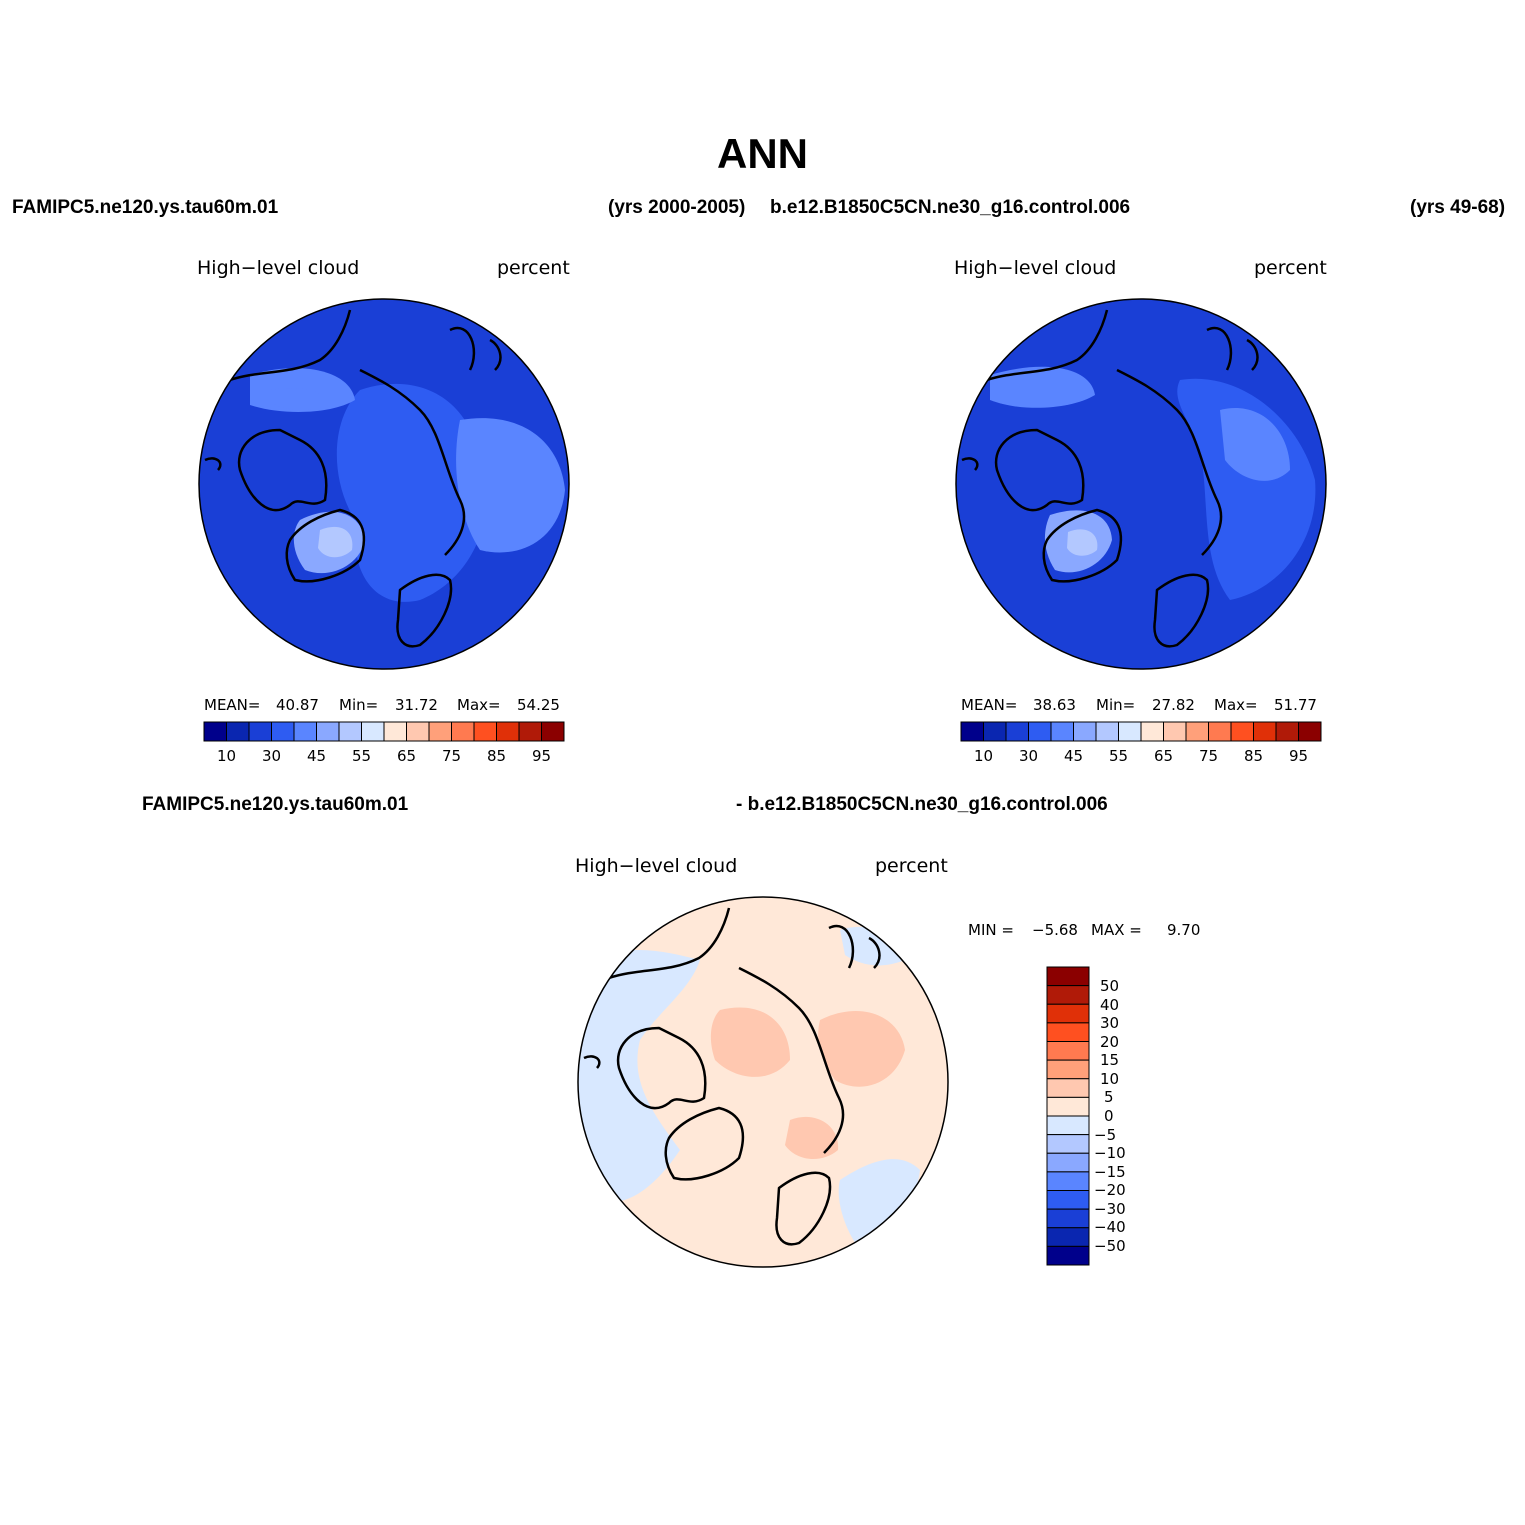 The image size is (1525, 1525). I want to click on diff-cbar-tick: 15, so click(1110, 1060).